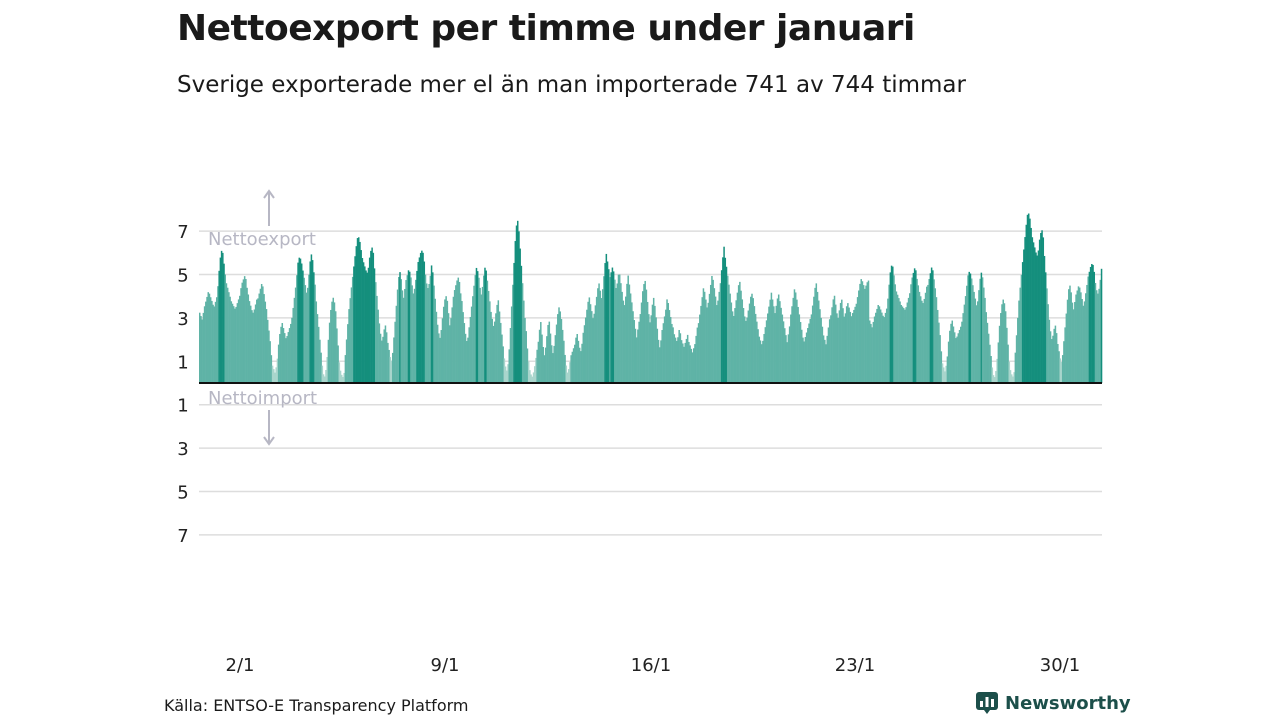  Describe the element at coordinates (182, 362) in the screenshot. I see `y-tick-label: 1` at that location.